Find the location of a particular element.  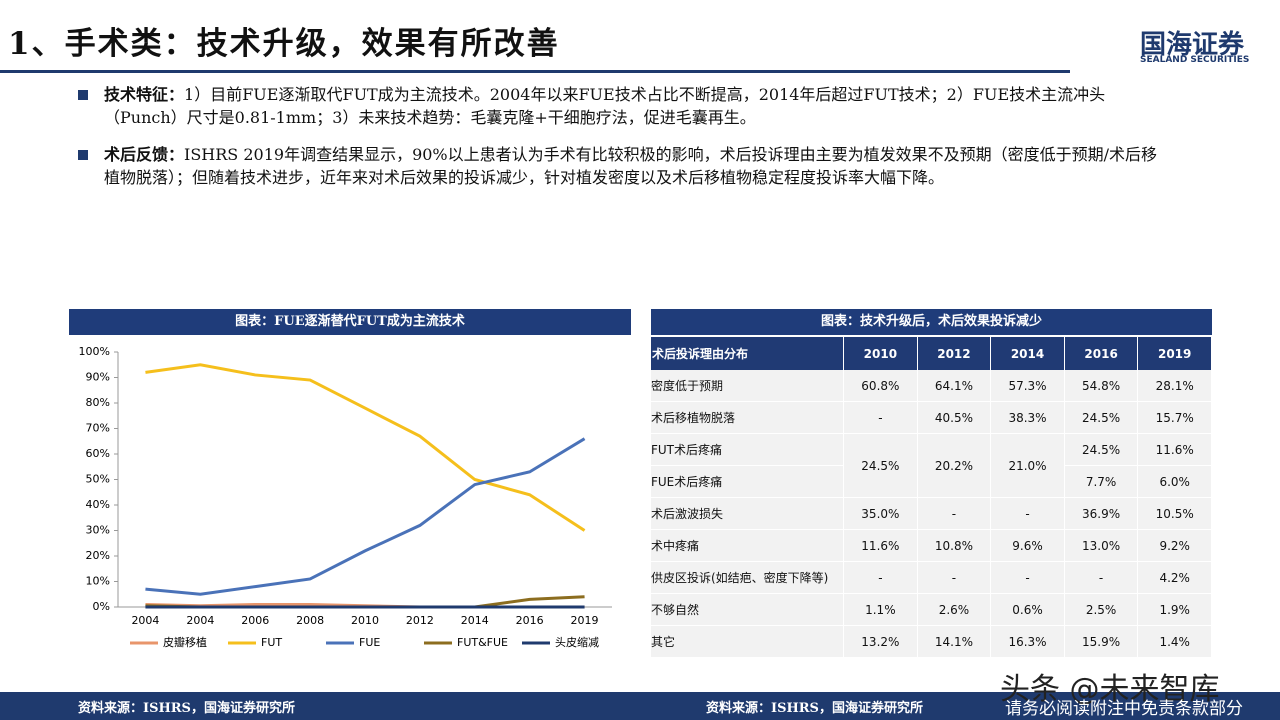

x-tick-label: 2016 is located at coordinates (530, 620).